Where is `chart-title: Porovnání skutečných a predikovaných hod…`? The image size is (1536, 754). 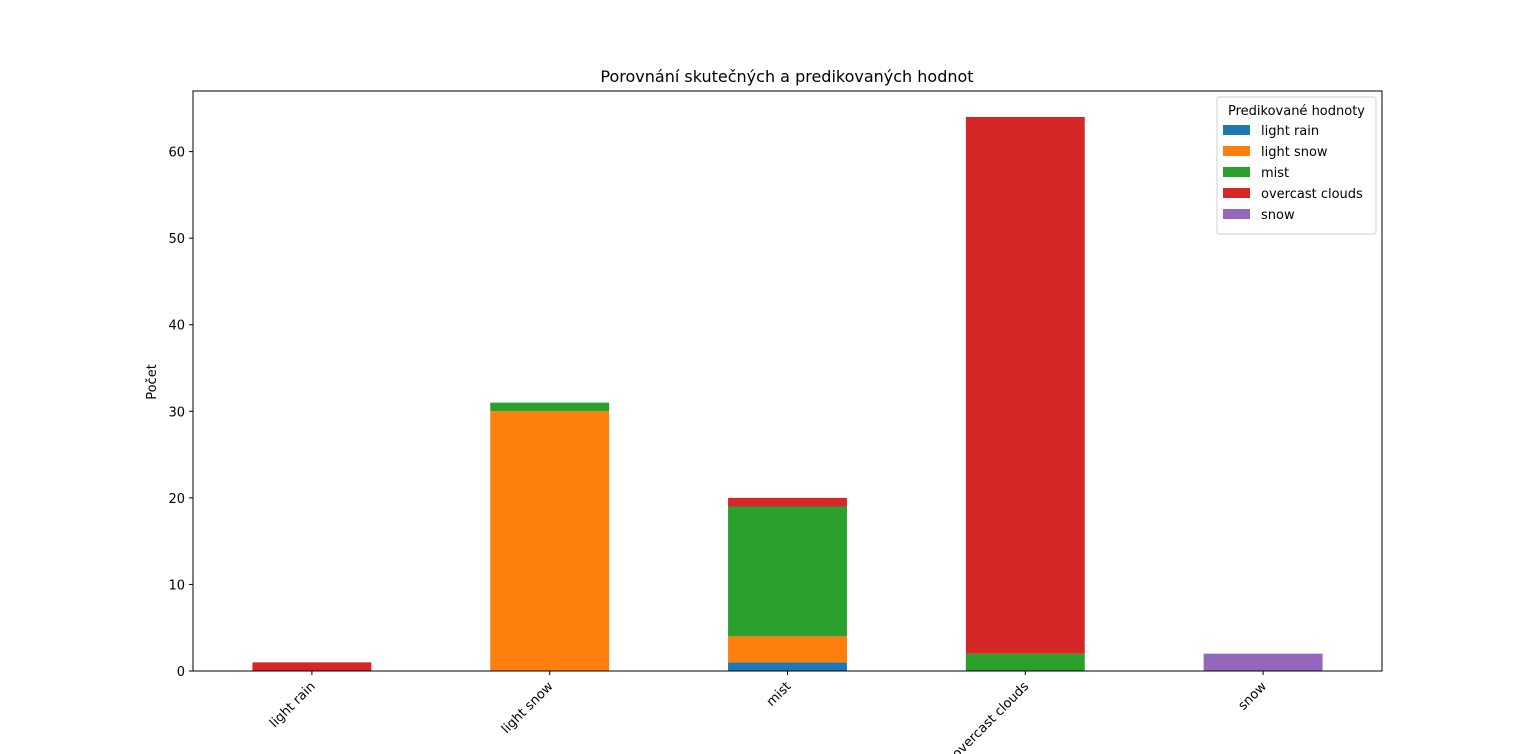
chart-title: Porovnání skutečných a predikovaných hod… is located at coordinates (786, 76).